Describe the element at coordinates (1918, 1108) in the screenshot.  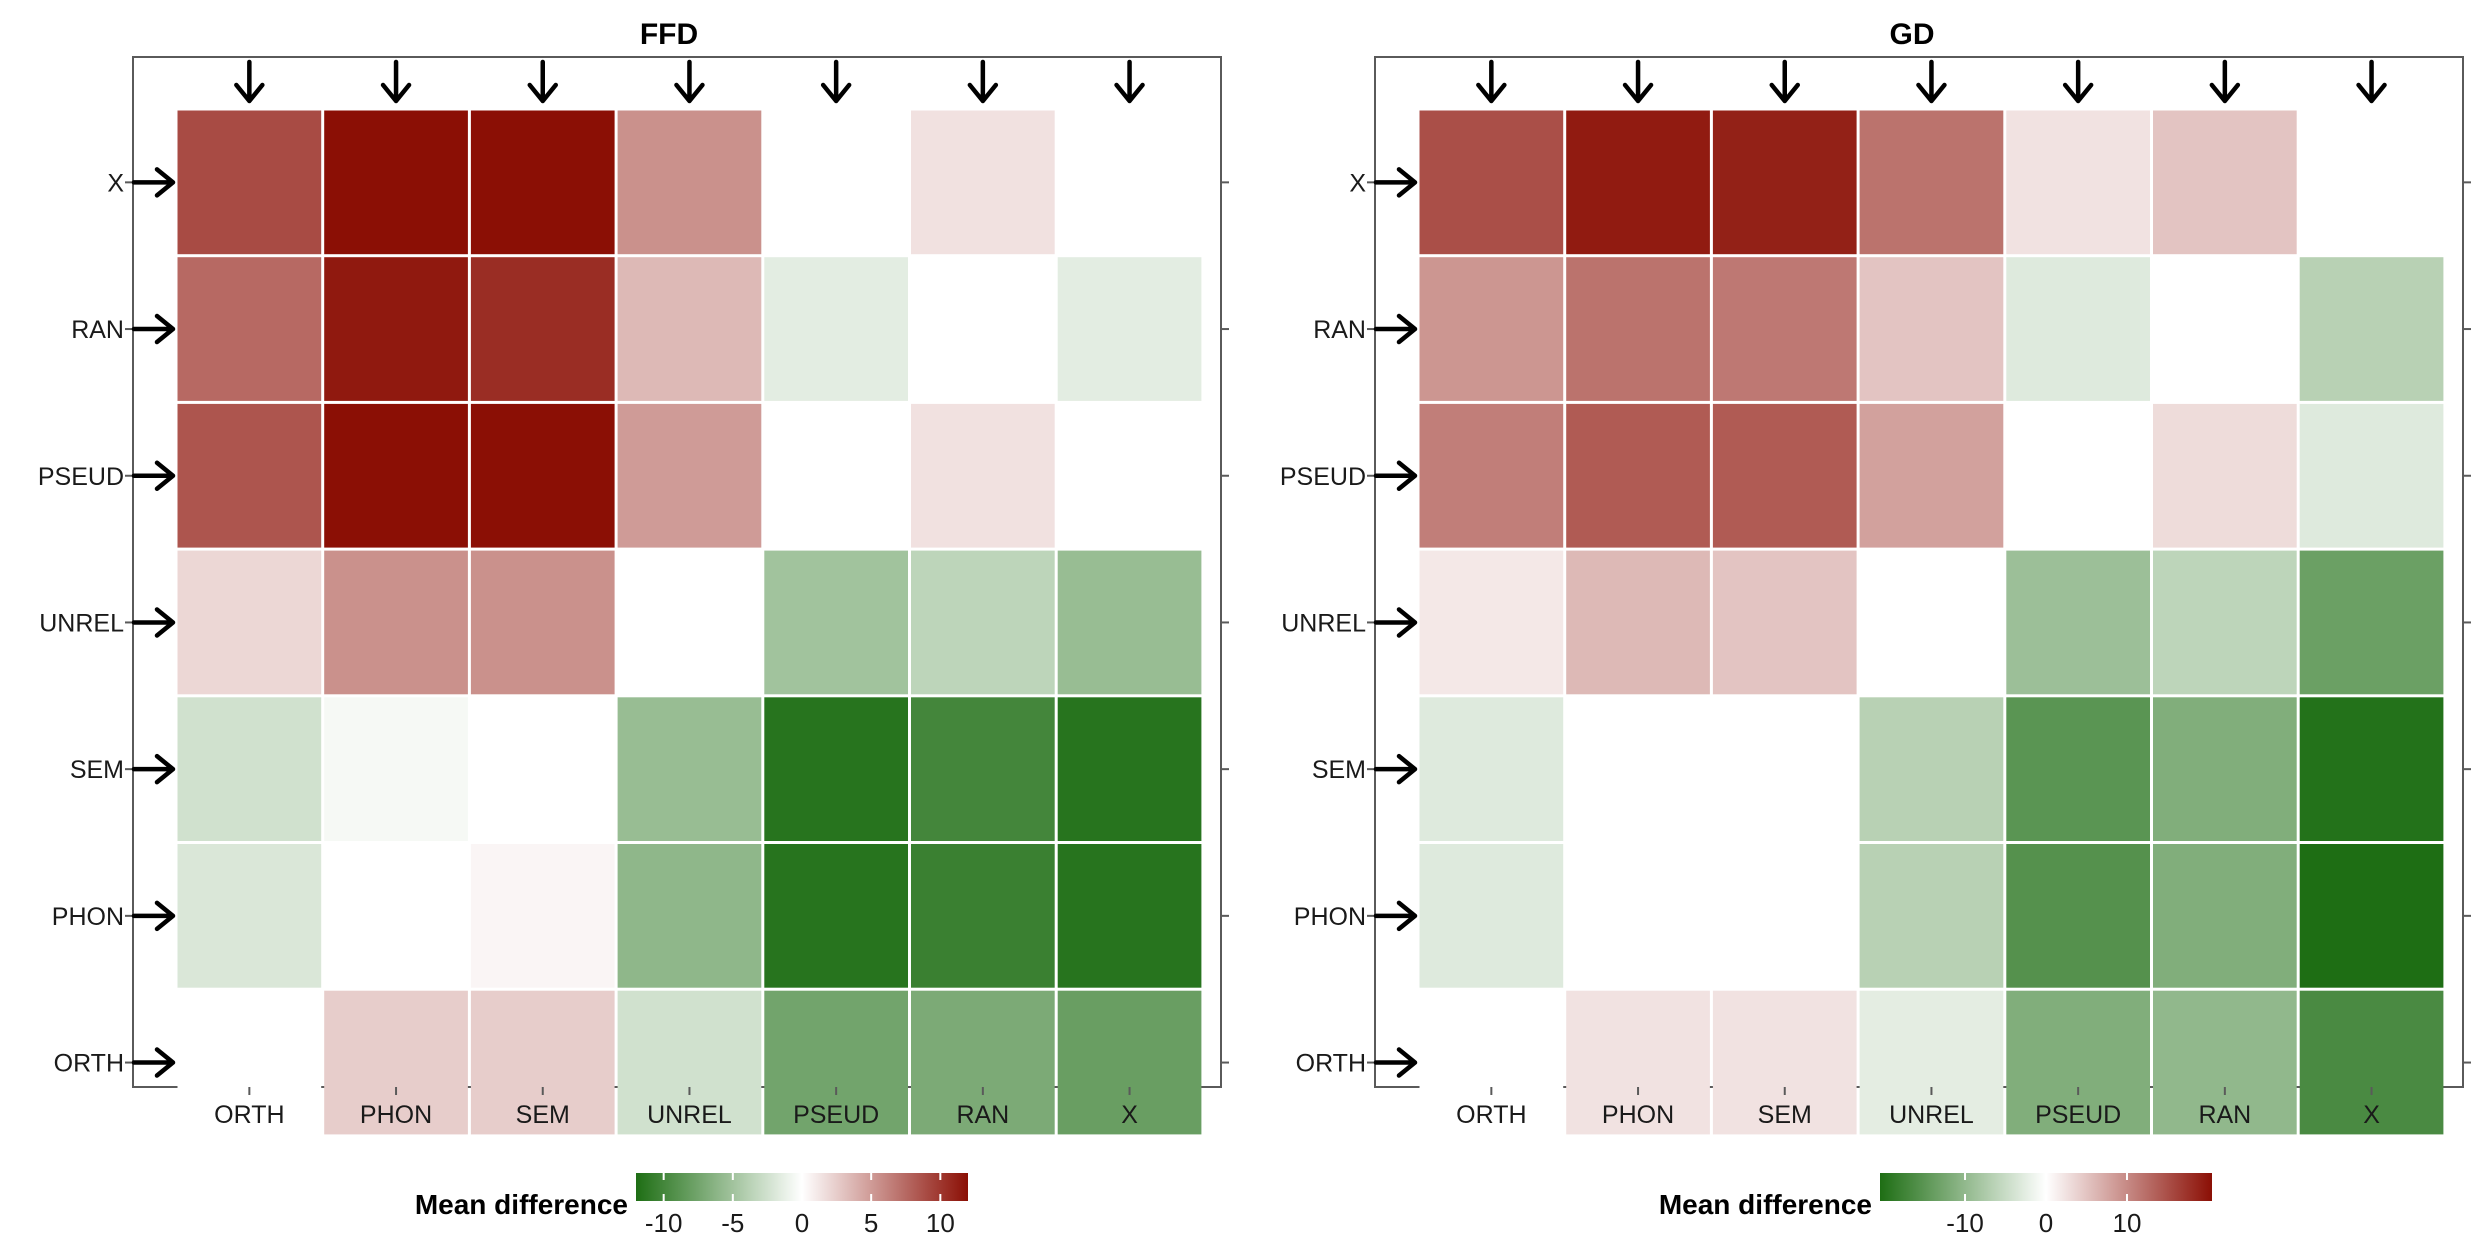
I see `x-axis-gd: ORTH PHON SEM UNREL PSEUD RAN X` at that location.